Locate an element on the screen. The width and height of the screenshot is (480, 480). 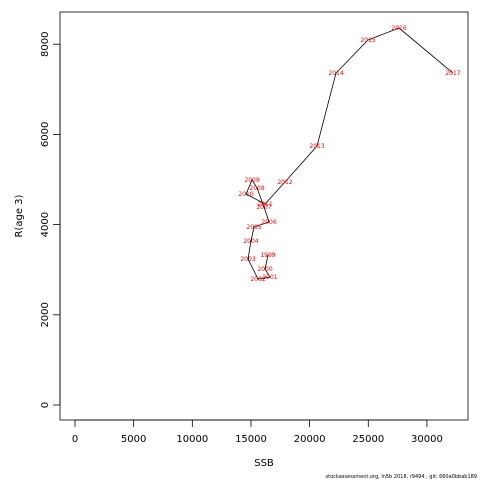
point-label: 1999 is located at coordinates (267, 255).